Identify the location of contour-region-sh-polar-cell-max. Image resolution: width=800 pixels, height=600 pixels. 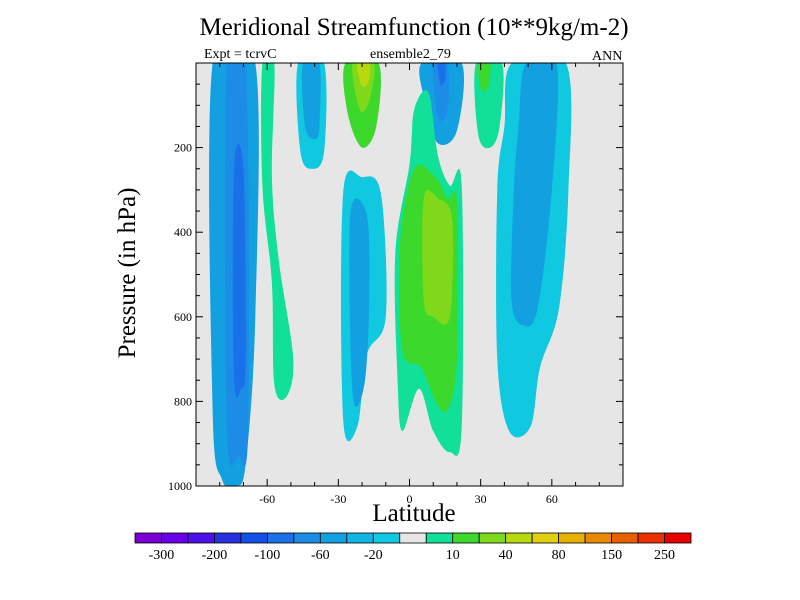
(239, 270).